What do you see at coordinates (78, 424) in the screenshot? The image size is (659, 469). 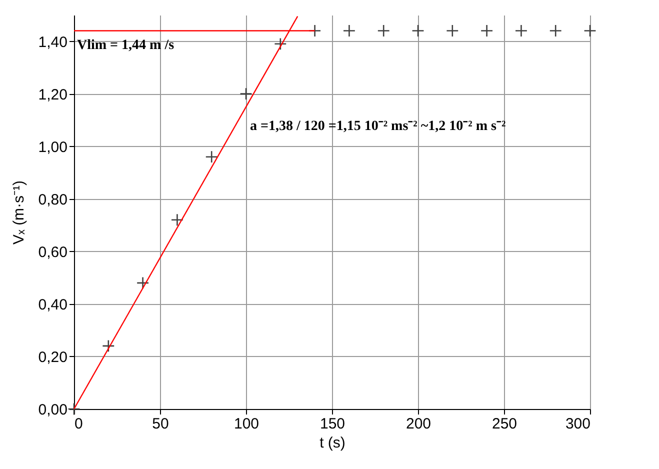 I see `x-tick-label: 0` at bounding box center [78, 424].